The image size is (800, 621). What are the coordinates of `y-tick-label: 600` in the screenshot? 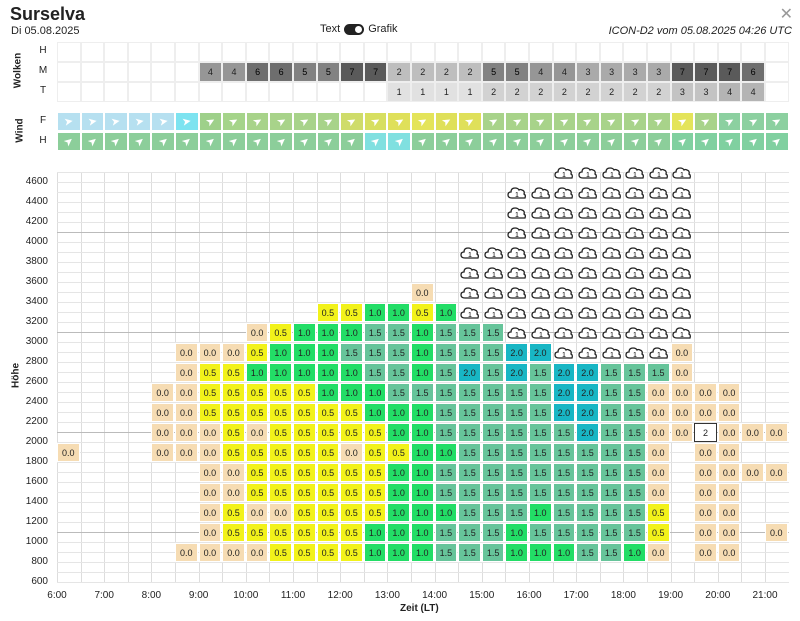 It's located at (39, 581).